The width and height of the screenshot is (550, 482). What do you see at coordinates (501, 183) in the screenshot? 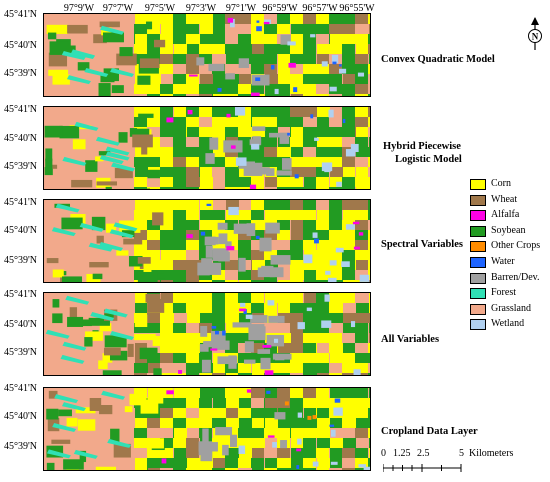
I see `legend-label: Corn` at bounding box center [501, 183].